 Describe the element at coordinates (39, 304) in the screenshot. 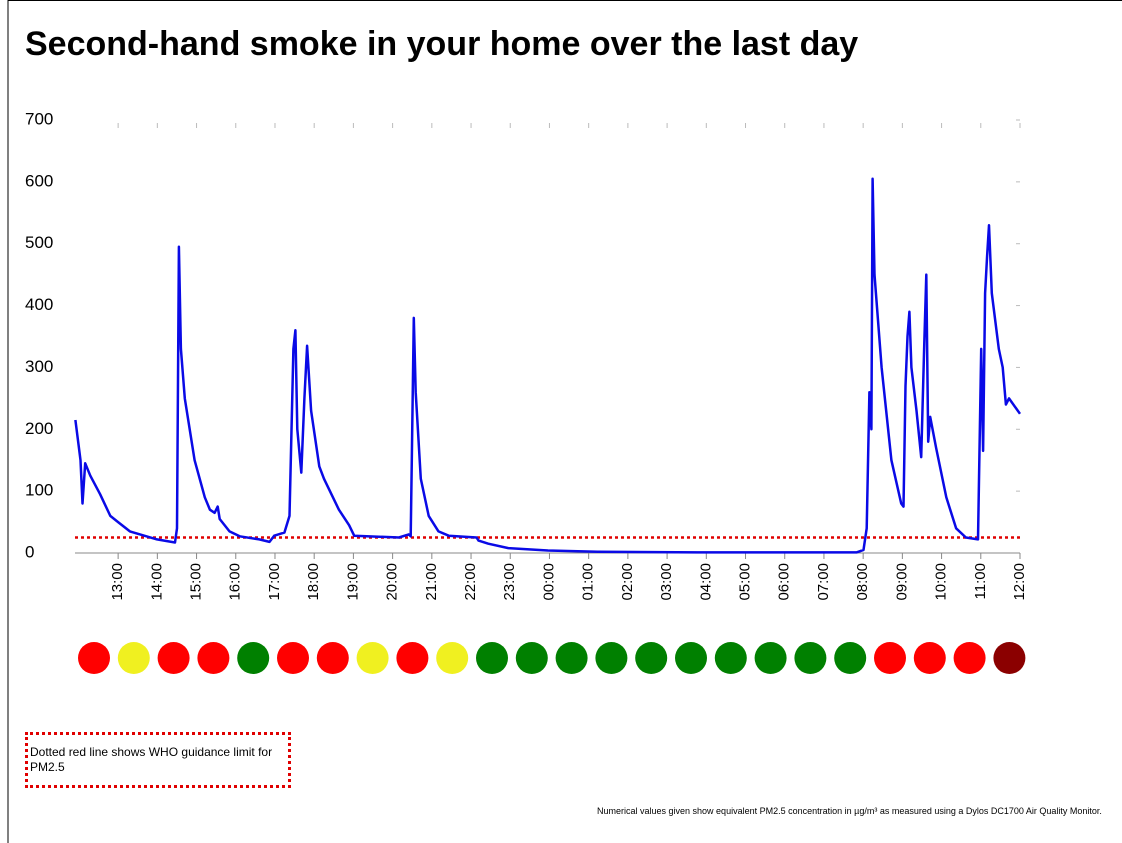

I see `y-tick-label: 400` at that location.